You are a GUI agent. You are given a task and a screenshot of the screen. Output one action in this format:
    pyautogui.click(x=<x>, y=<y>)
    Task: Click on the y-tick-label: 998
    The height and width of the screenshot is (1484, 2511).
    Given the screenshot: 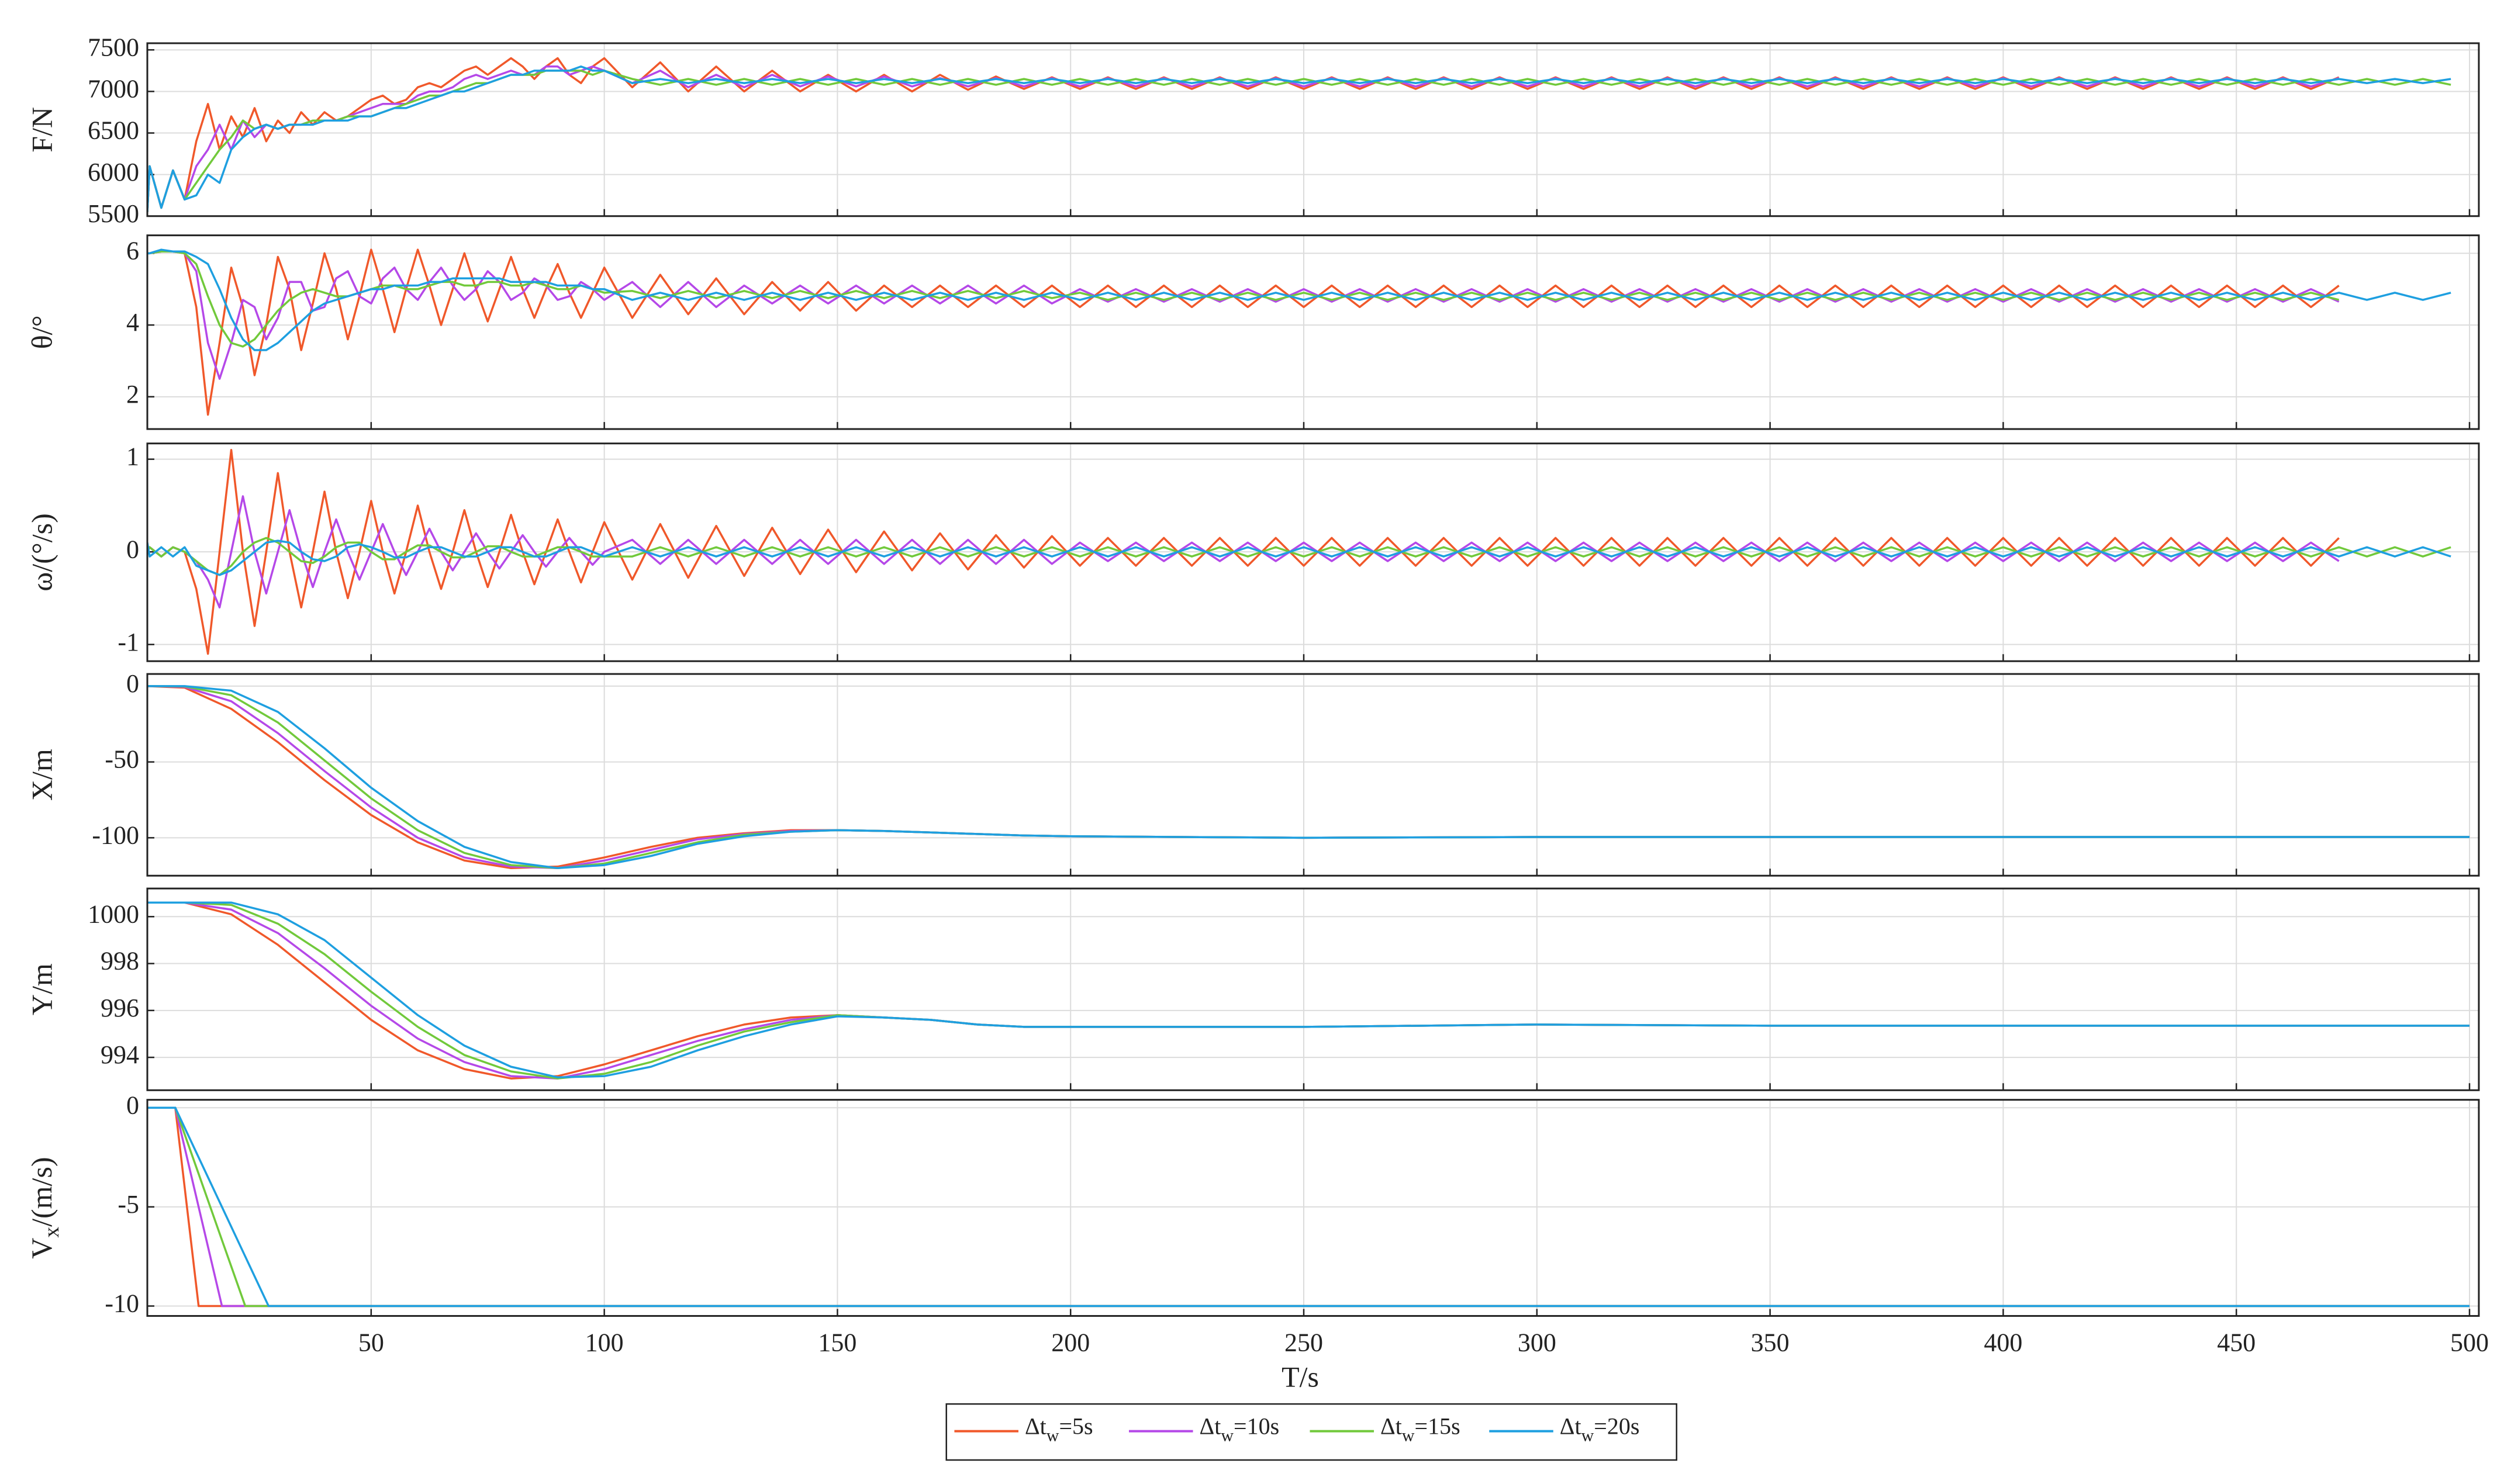 What is the action you would take?
    pyautogui.click(x=120, y=961)
    